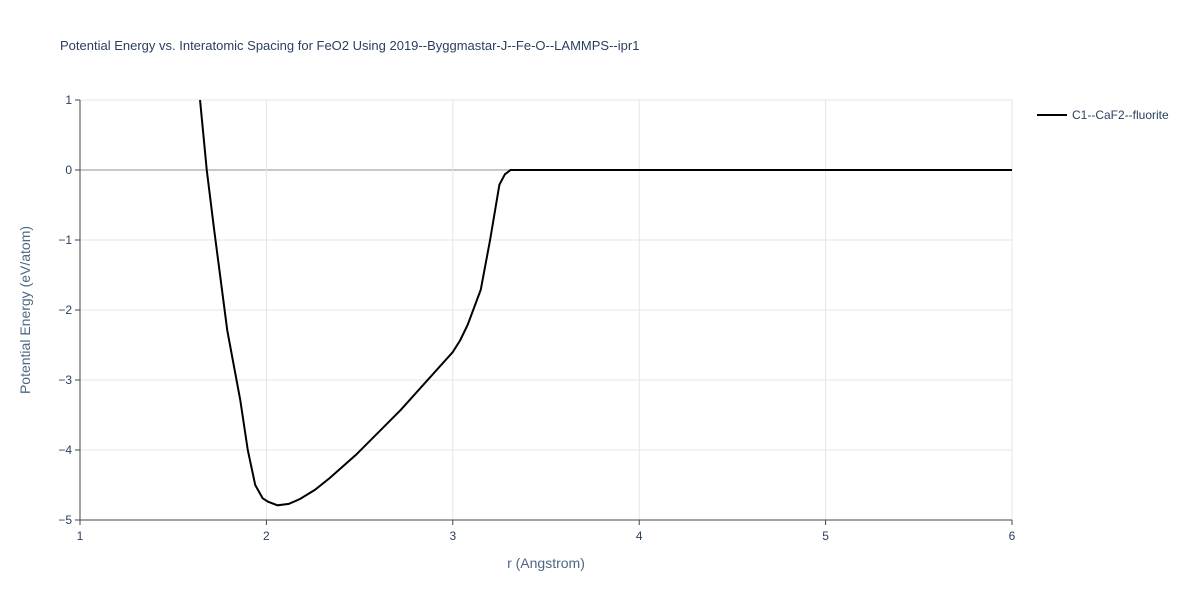 This screenshot has width=1200, height=600. Describe the element at coordinates (65, 310) in the screenshot. I see `y-tick-label: −2` at that location.